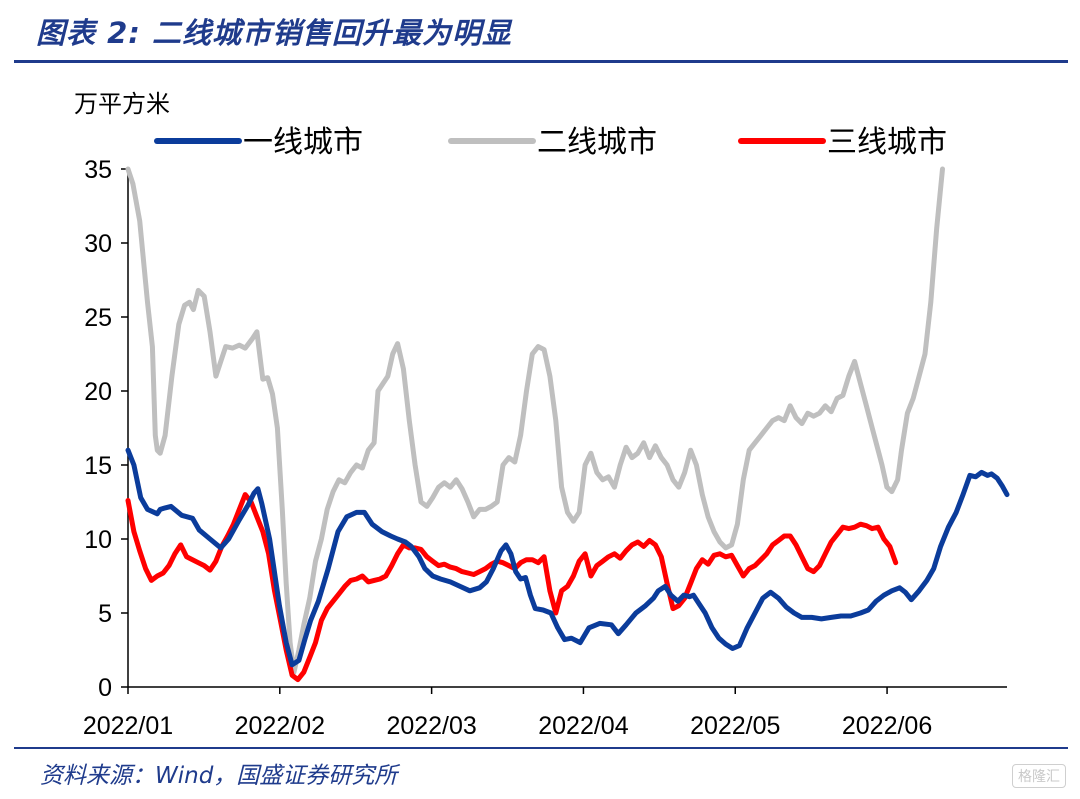 This screenshot has height=799, width=1080. I want to click on y-axis: 0 5 10 15 20 25 30 35, so click(106, 429).